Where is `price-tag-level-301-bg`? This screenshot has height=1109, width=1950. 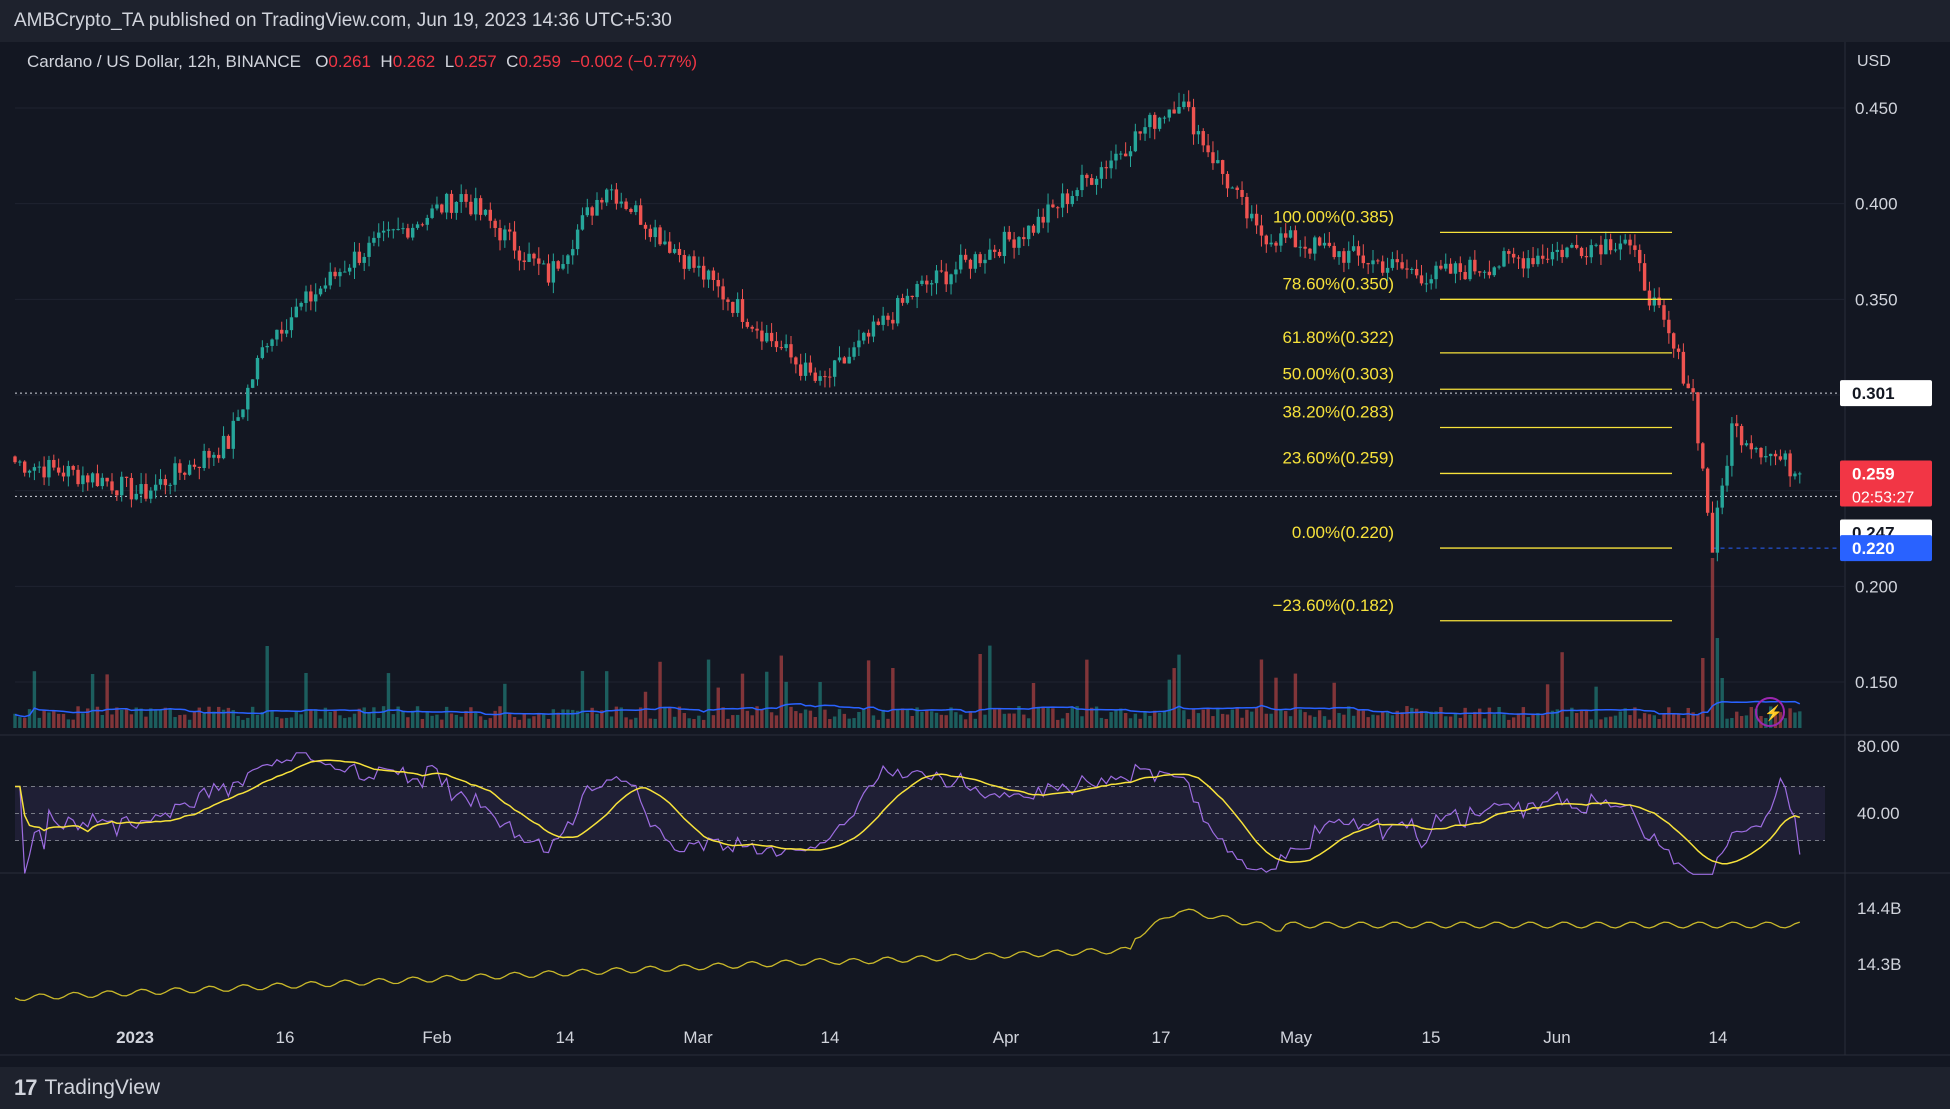 price-tag-level-301-bg is located at coordinates (1886, 393).